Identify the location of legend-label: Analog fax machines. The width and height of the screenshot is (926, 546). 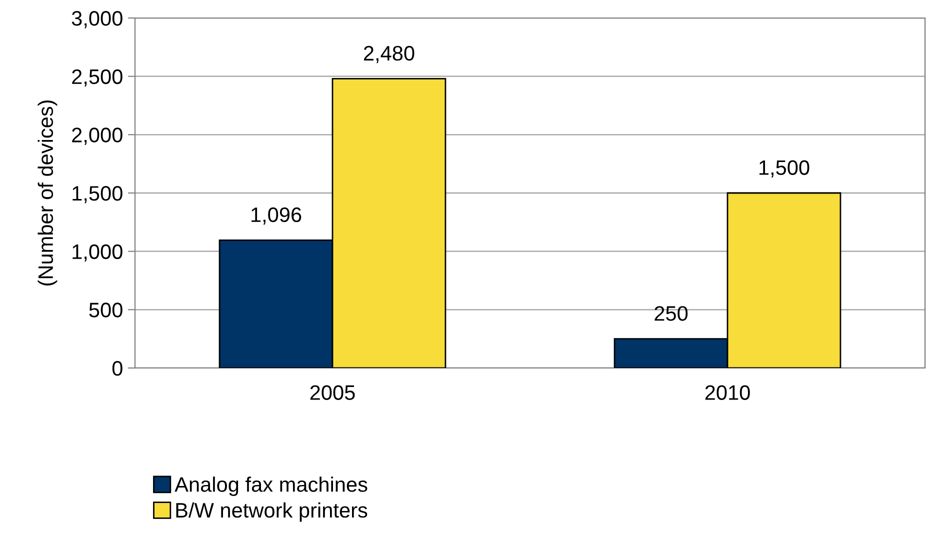
(271, 486).